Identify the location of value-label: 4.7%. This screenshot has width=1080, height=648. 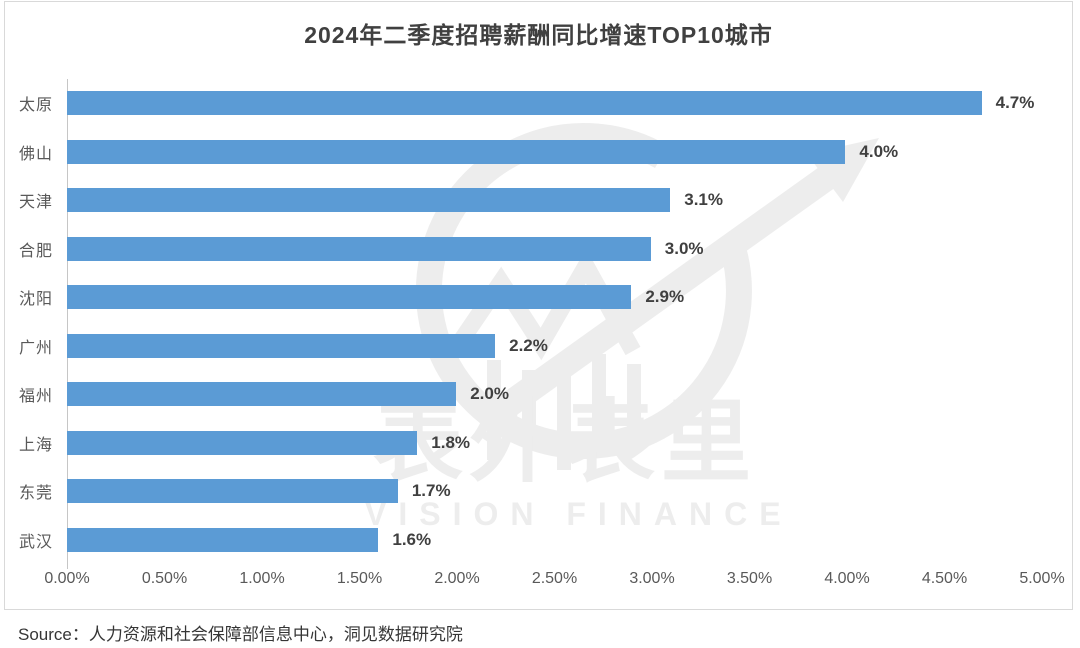
(1015, 103).